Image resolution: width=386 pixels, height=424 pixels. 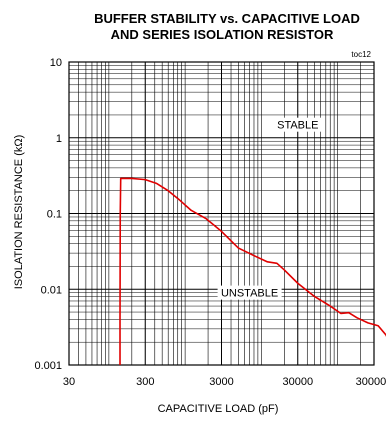 What do you see at coordinates (298, 382) in the screenshot?
I see `x-tick-label: 30000` at bounding box center [298, 382].